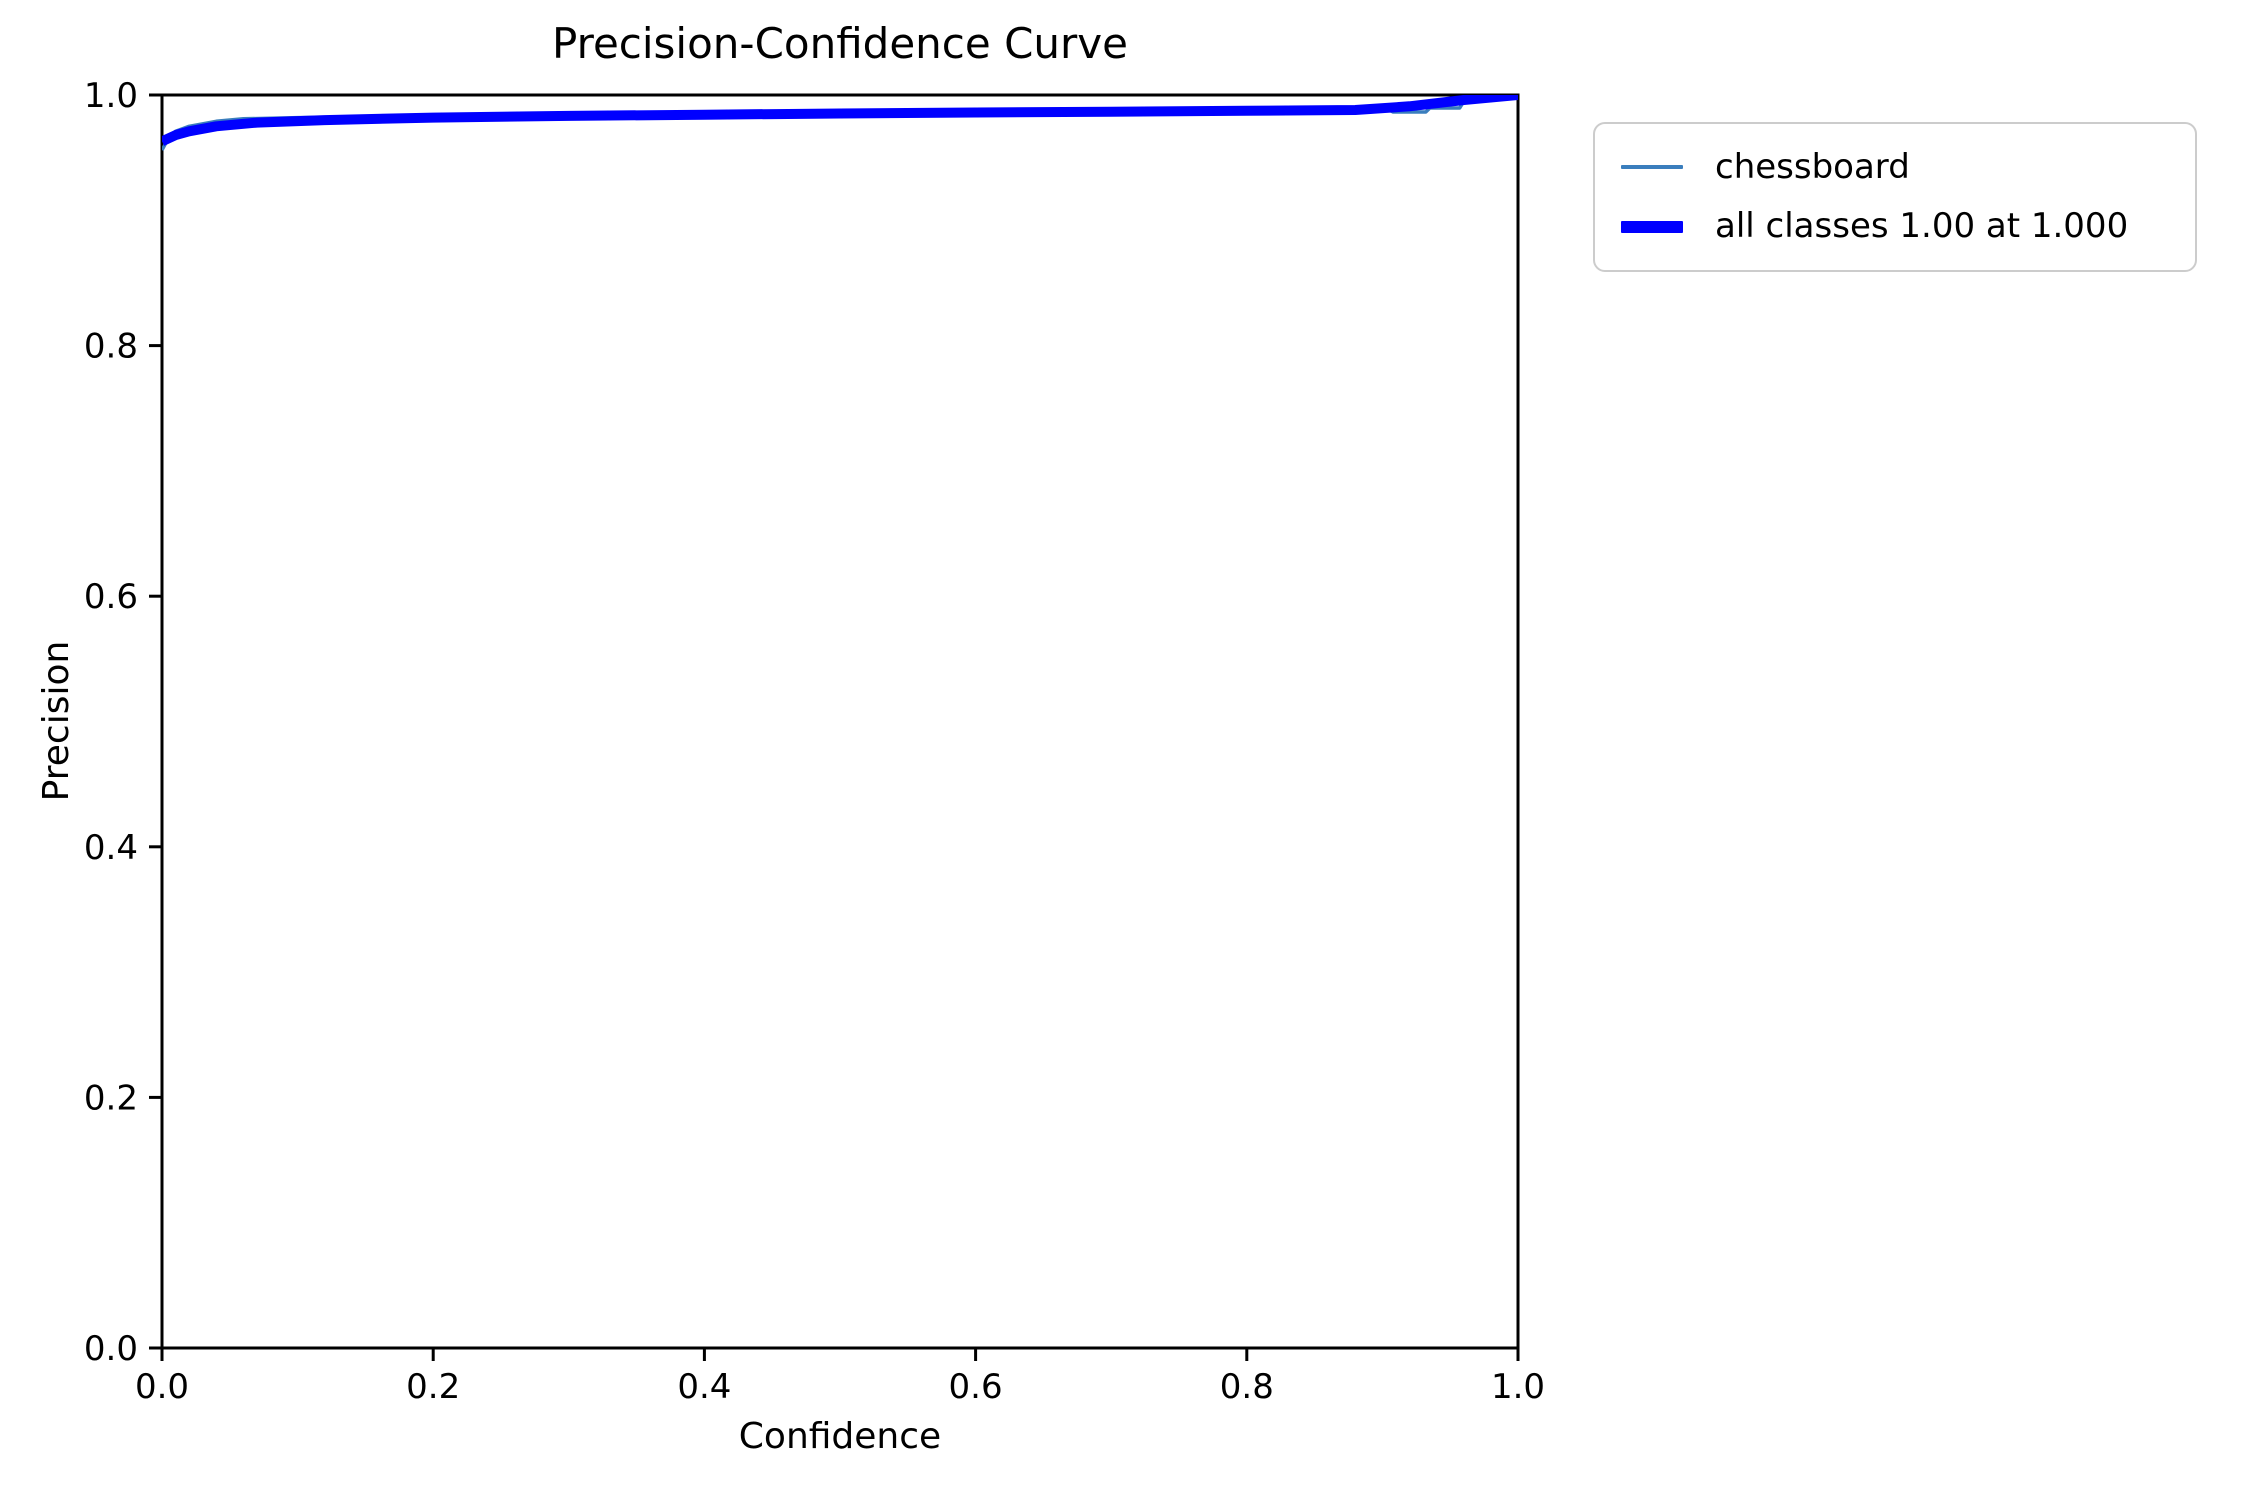  What do you see at coordinates (111, 96) in the screenshot?
I see `y-tick-label: 1.0` at bounding box center [111, 96].